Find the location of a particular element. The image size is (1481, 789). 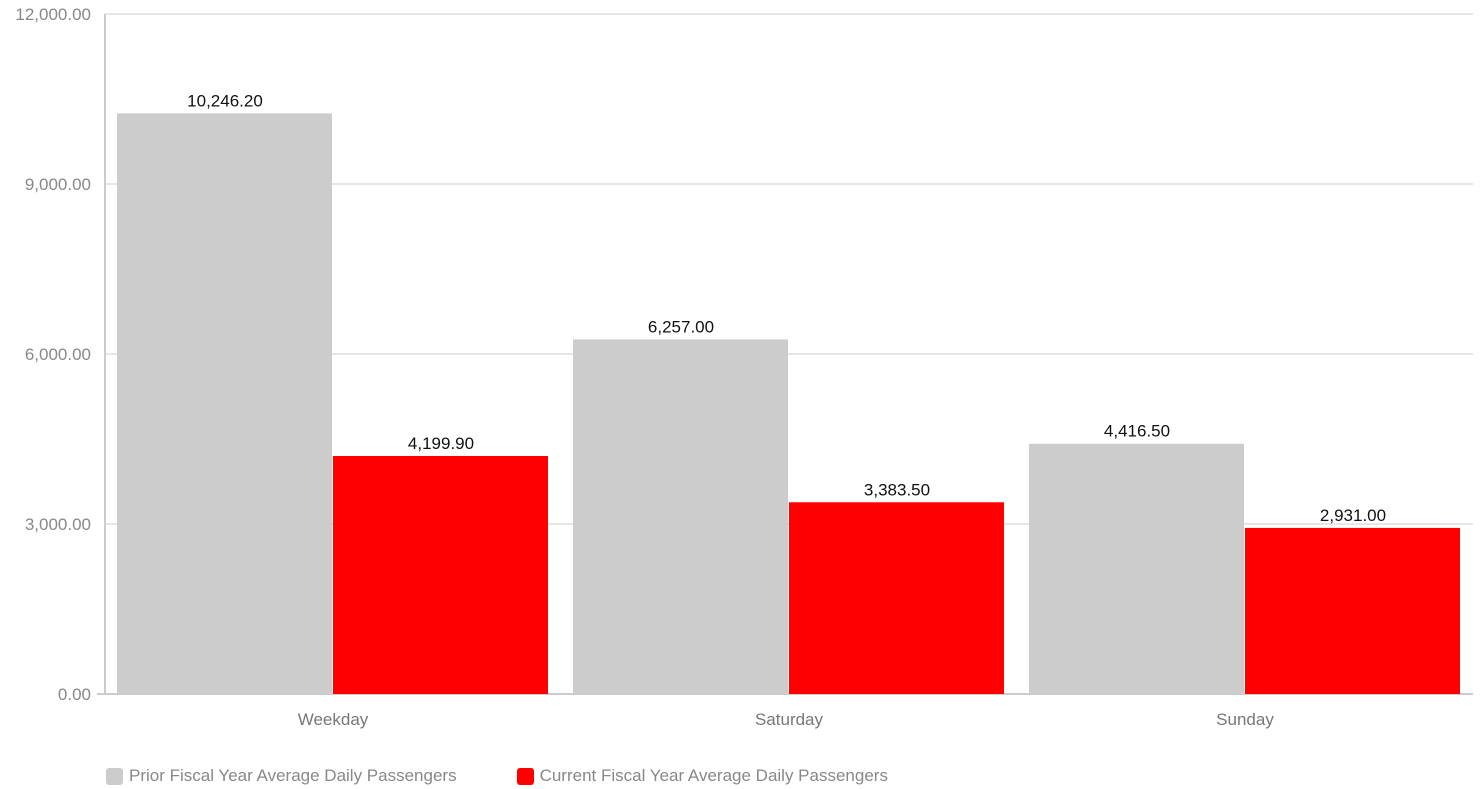

data-label: 4,416.50 is located at coordinates (1137, 431).